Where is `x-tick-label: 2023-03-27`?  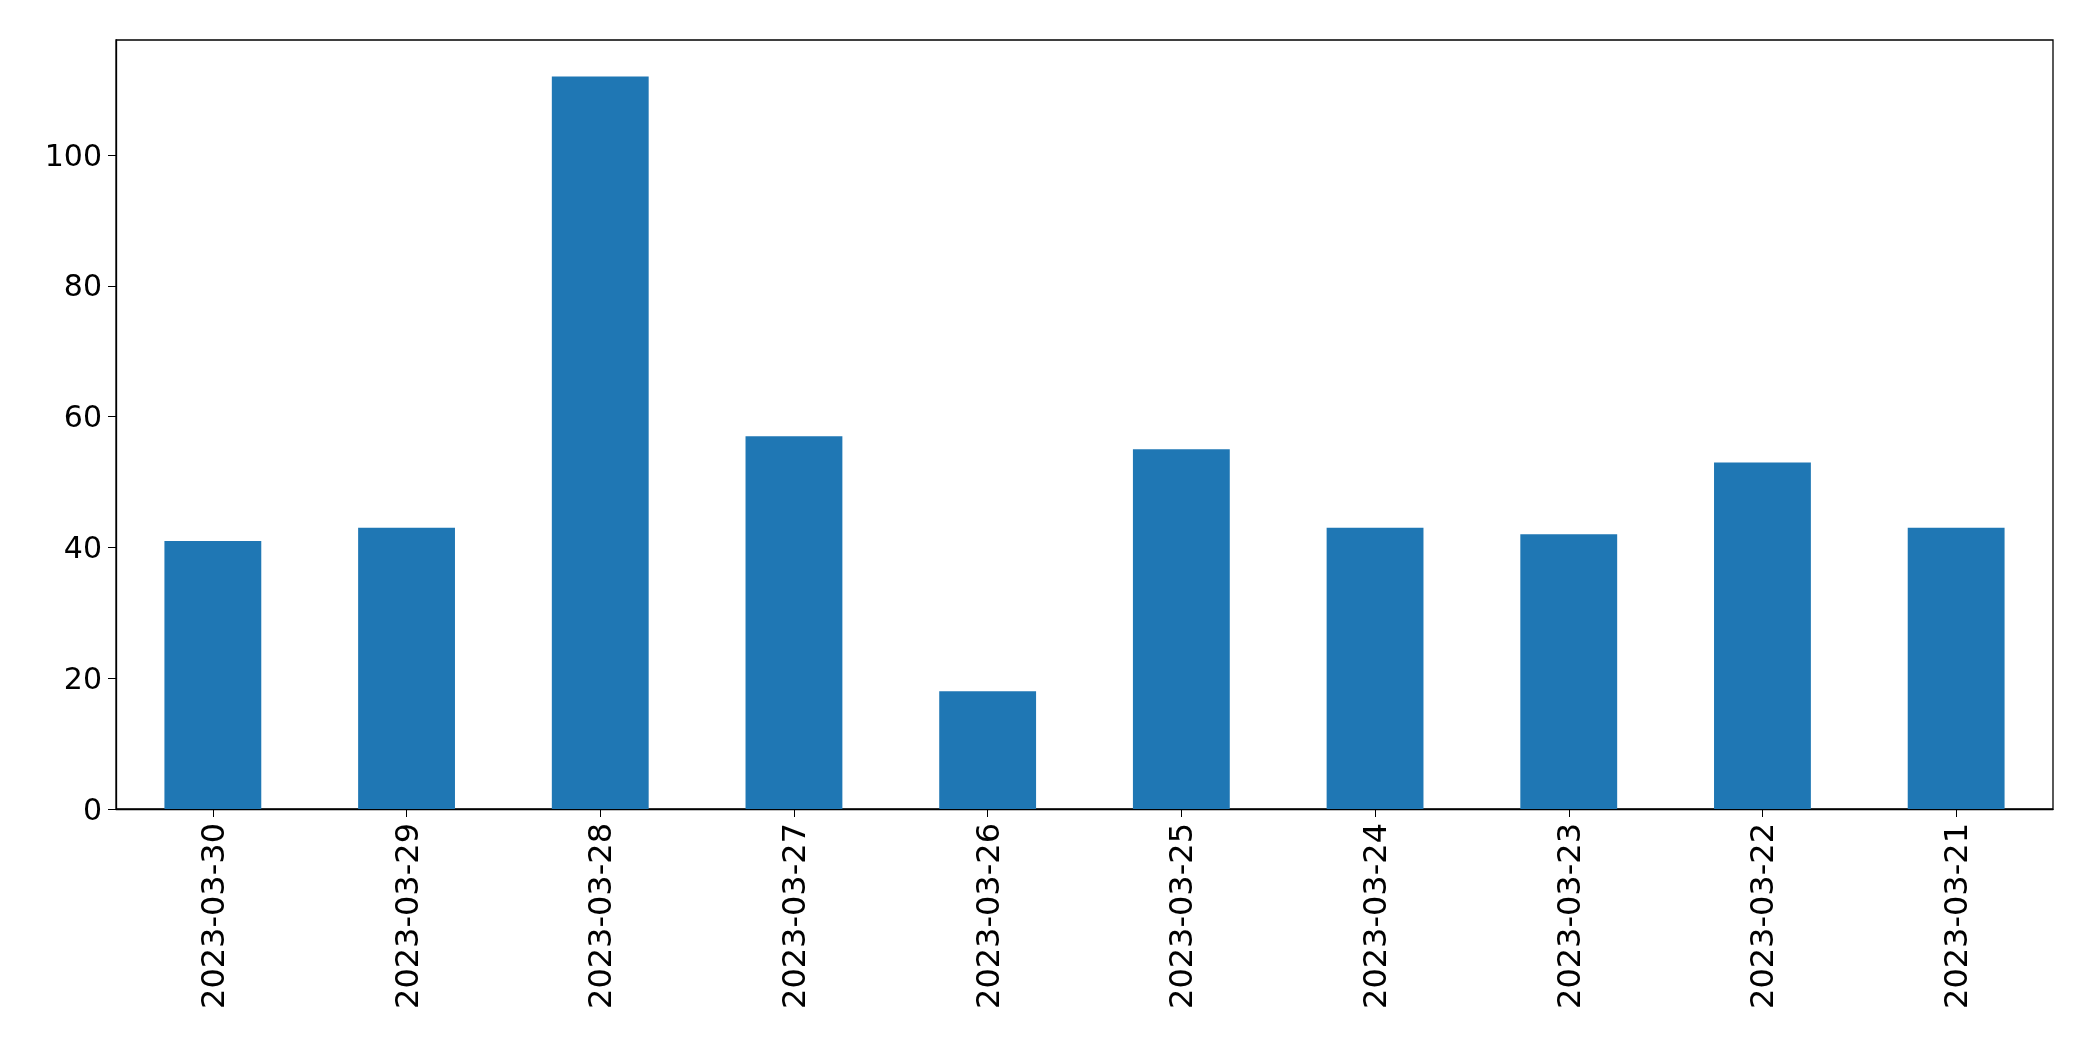 x-tick-label: 2023-03-27 is located at coordinates (793, 916).